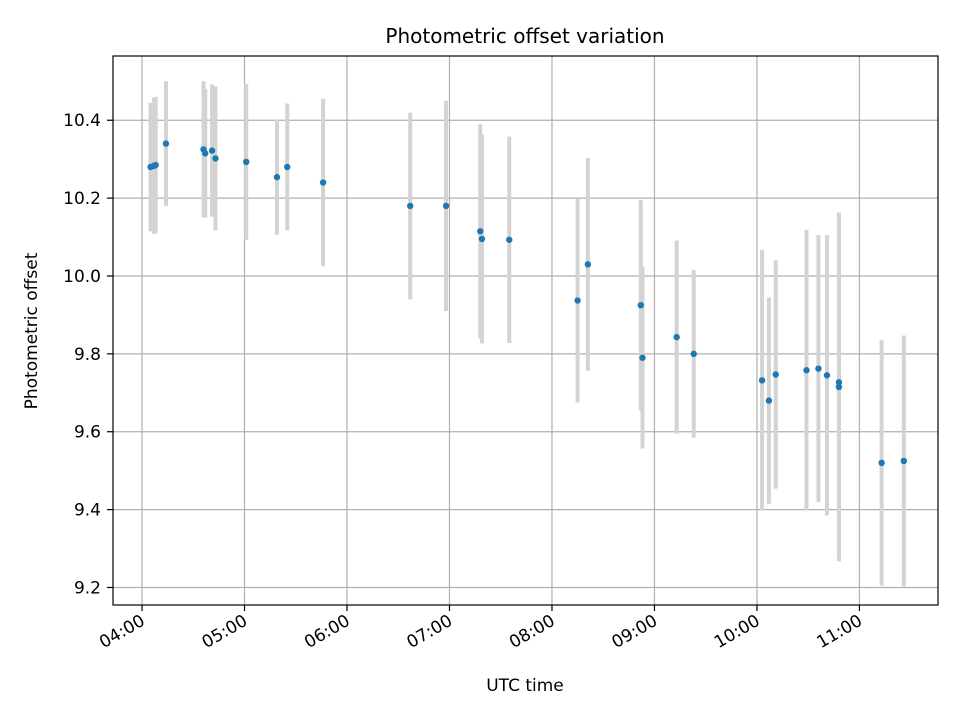 This screenshot has height=720, width=960. I want to click on y-axis-ticks: 9.2 9.4 9.6 9.8 10.0 10.2 10.4, so click(88, 354).